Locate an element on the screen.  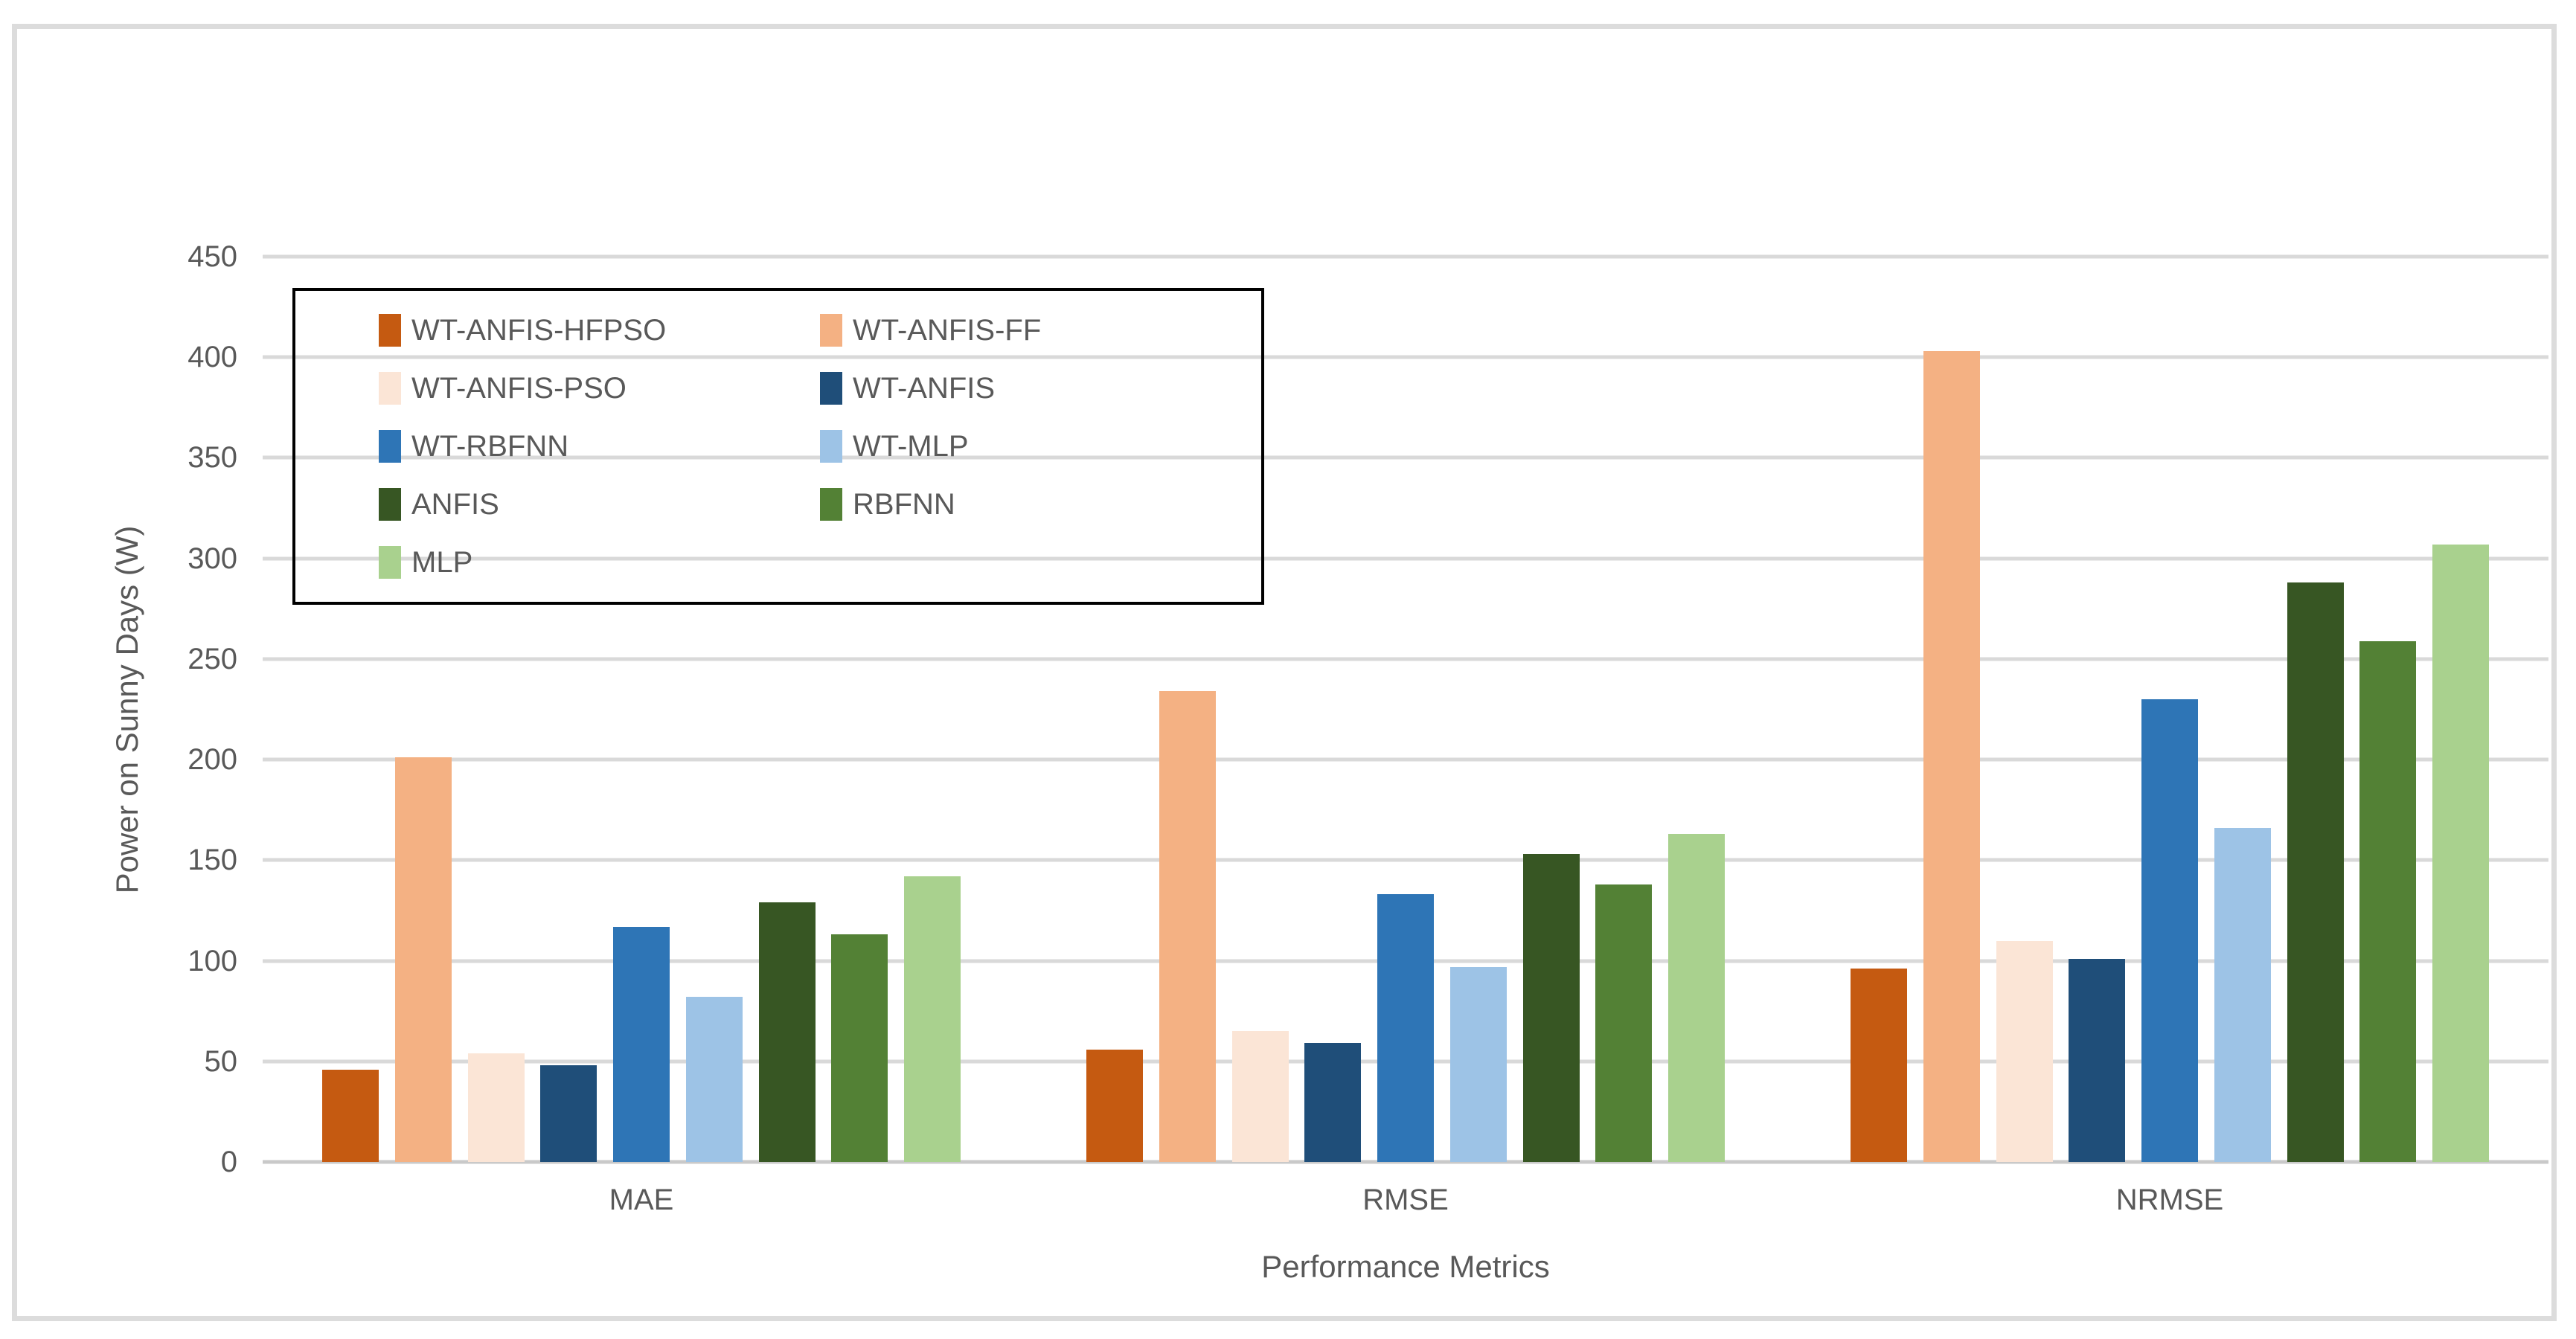
legend-item-wt-anfis-hfpso: WT-ANFIS-HFPSO is located at coordinates (599, 330).